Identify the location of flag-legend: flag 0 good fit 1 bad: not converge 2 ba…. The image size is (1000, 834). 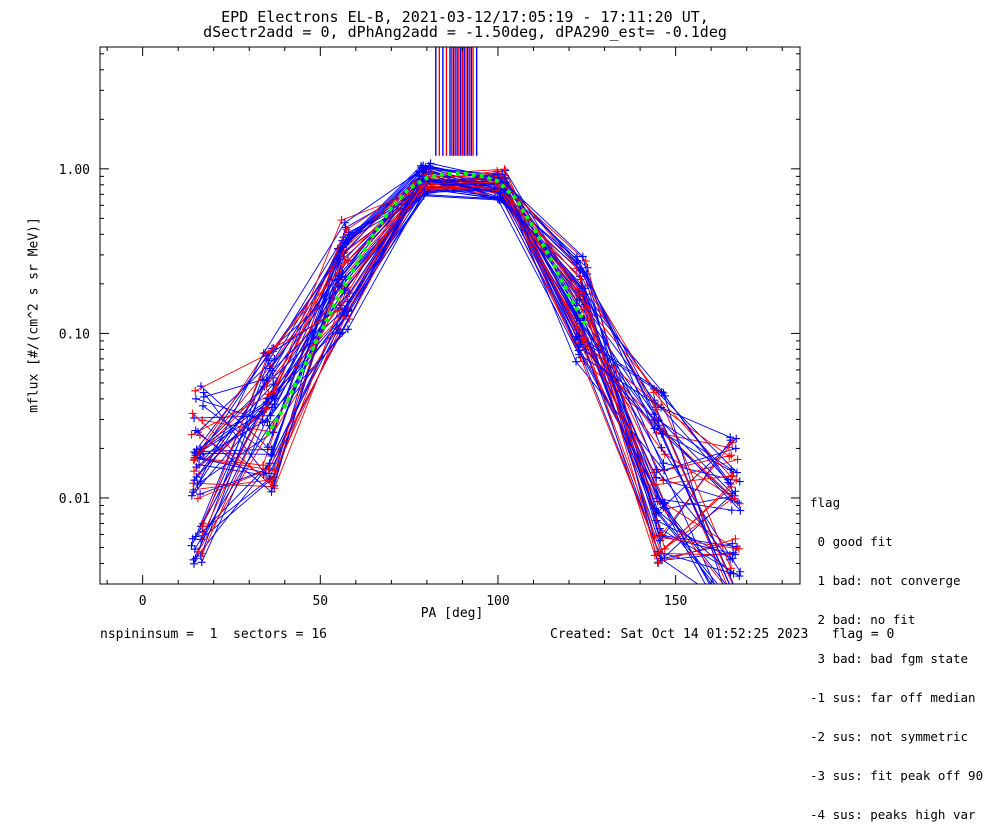
(896, 652).